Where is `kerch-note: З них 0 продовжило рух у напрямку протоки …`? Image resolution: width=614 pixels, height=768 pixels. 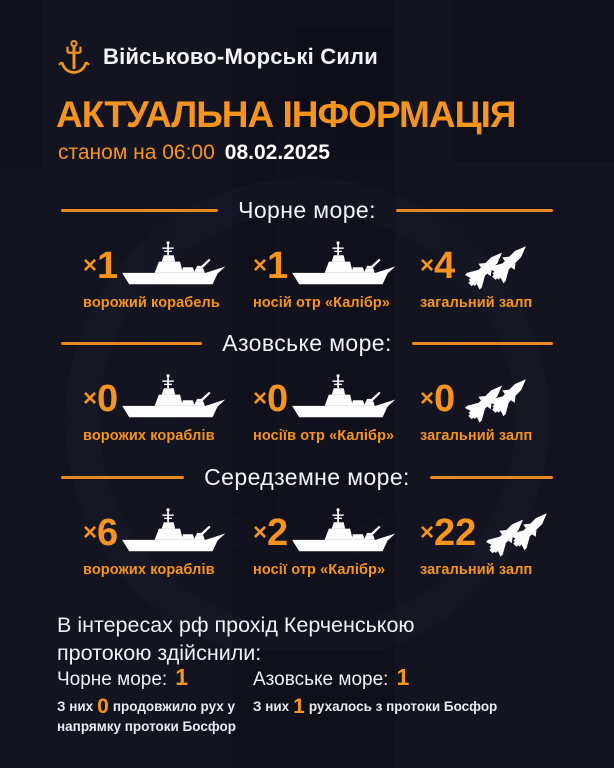 kerch-note: З них 0 продовжило рух у напрямку протоки … is located at coordinates (146, 715).